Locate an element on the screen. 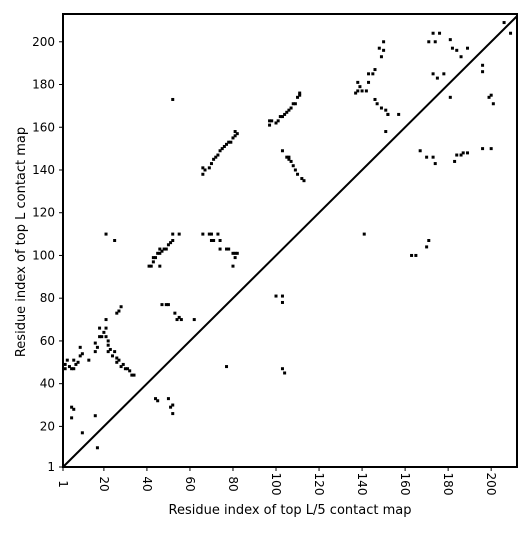  x-tick-label: 60 is located at coordinates (190, 483).